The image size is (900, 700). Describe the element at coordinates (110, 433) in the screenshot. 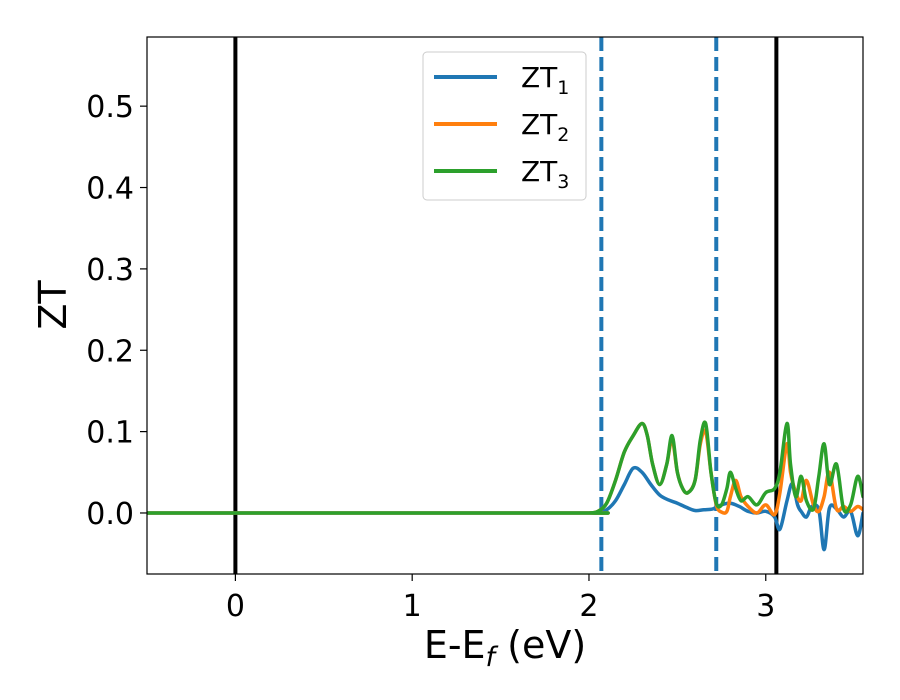

I see `y-tick-label: 0.1` at that location.